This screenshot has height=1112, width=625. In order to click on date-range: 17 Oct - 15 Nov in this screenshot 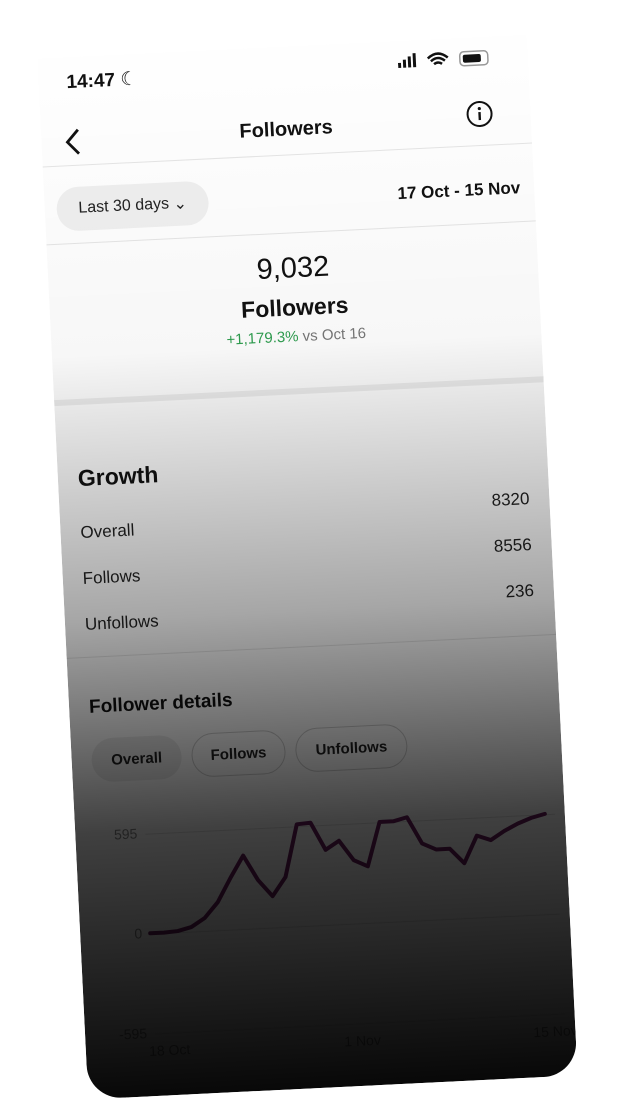, I will do `click(459, 191)`.